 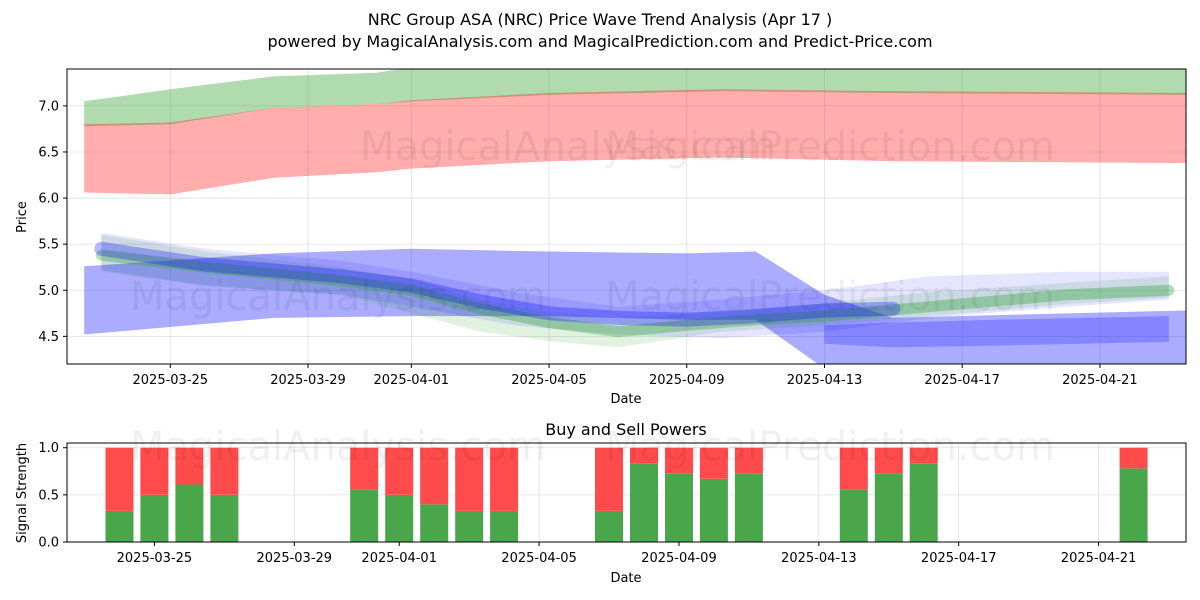 What do you see at coordinates (635, 98) in the screenshot?
I see `green-upper-band` at bounding box center [635, 98].